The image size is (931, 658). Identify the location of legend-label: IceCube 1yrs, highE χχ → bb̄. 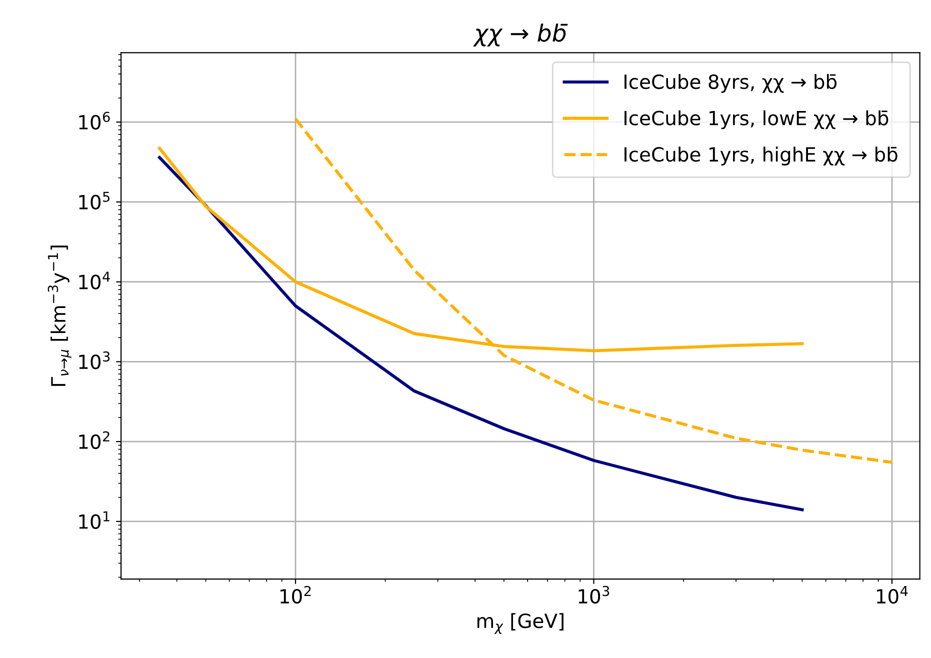
(761, 156).